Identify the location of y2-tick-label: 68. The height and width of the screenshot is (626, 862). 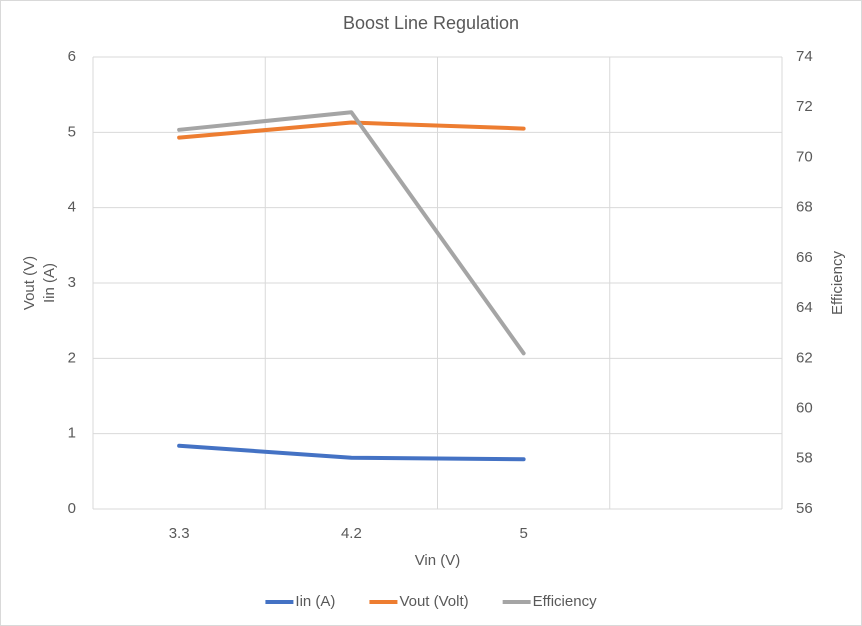
(804, 207).